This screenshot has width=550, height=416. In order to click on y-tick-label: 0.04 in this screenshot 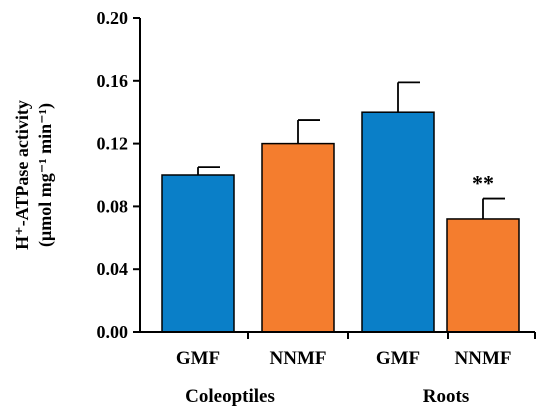, I will do `click(113, 269)`.